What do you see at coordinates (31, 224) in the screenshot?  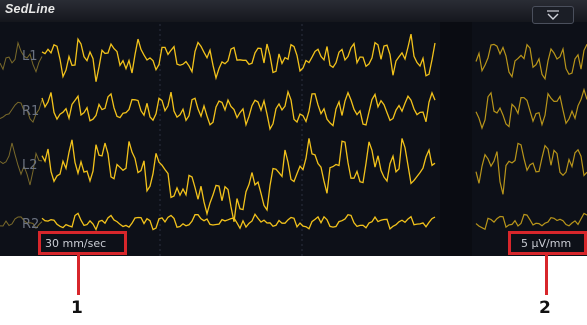 I see `channel-label-r2: R2` at bounding box center [31, 224].